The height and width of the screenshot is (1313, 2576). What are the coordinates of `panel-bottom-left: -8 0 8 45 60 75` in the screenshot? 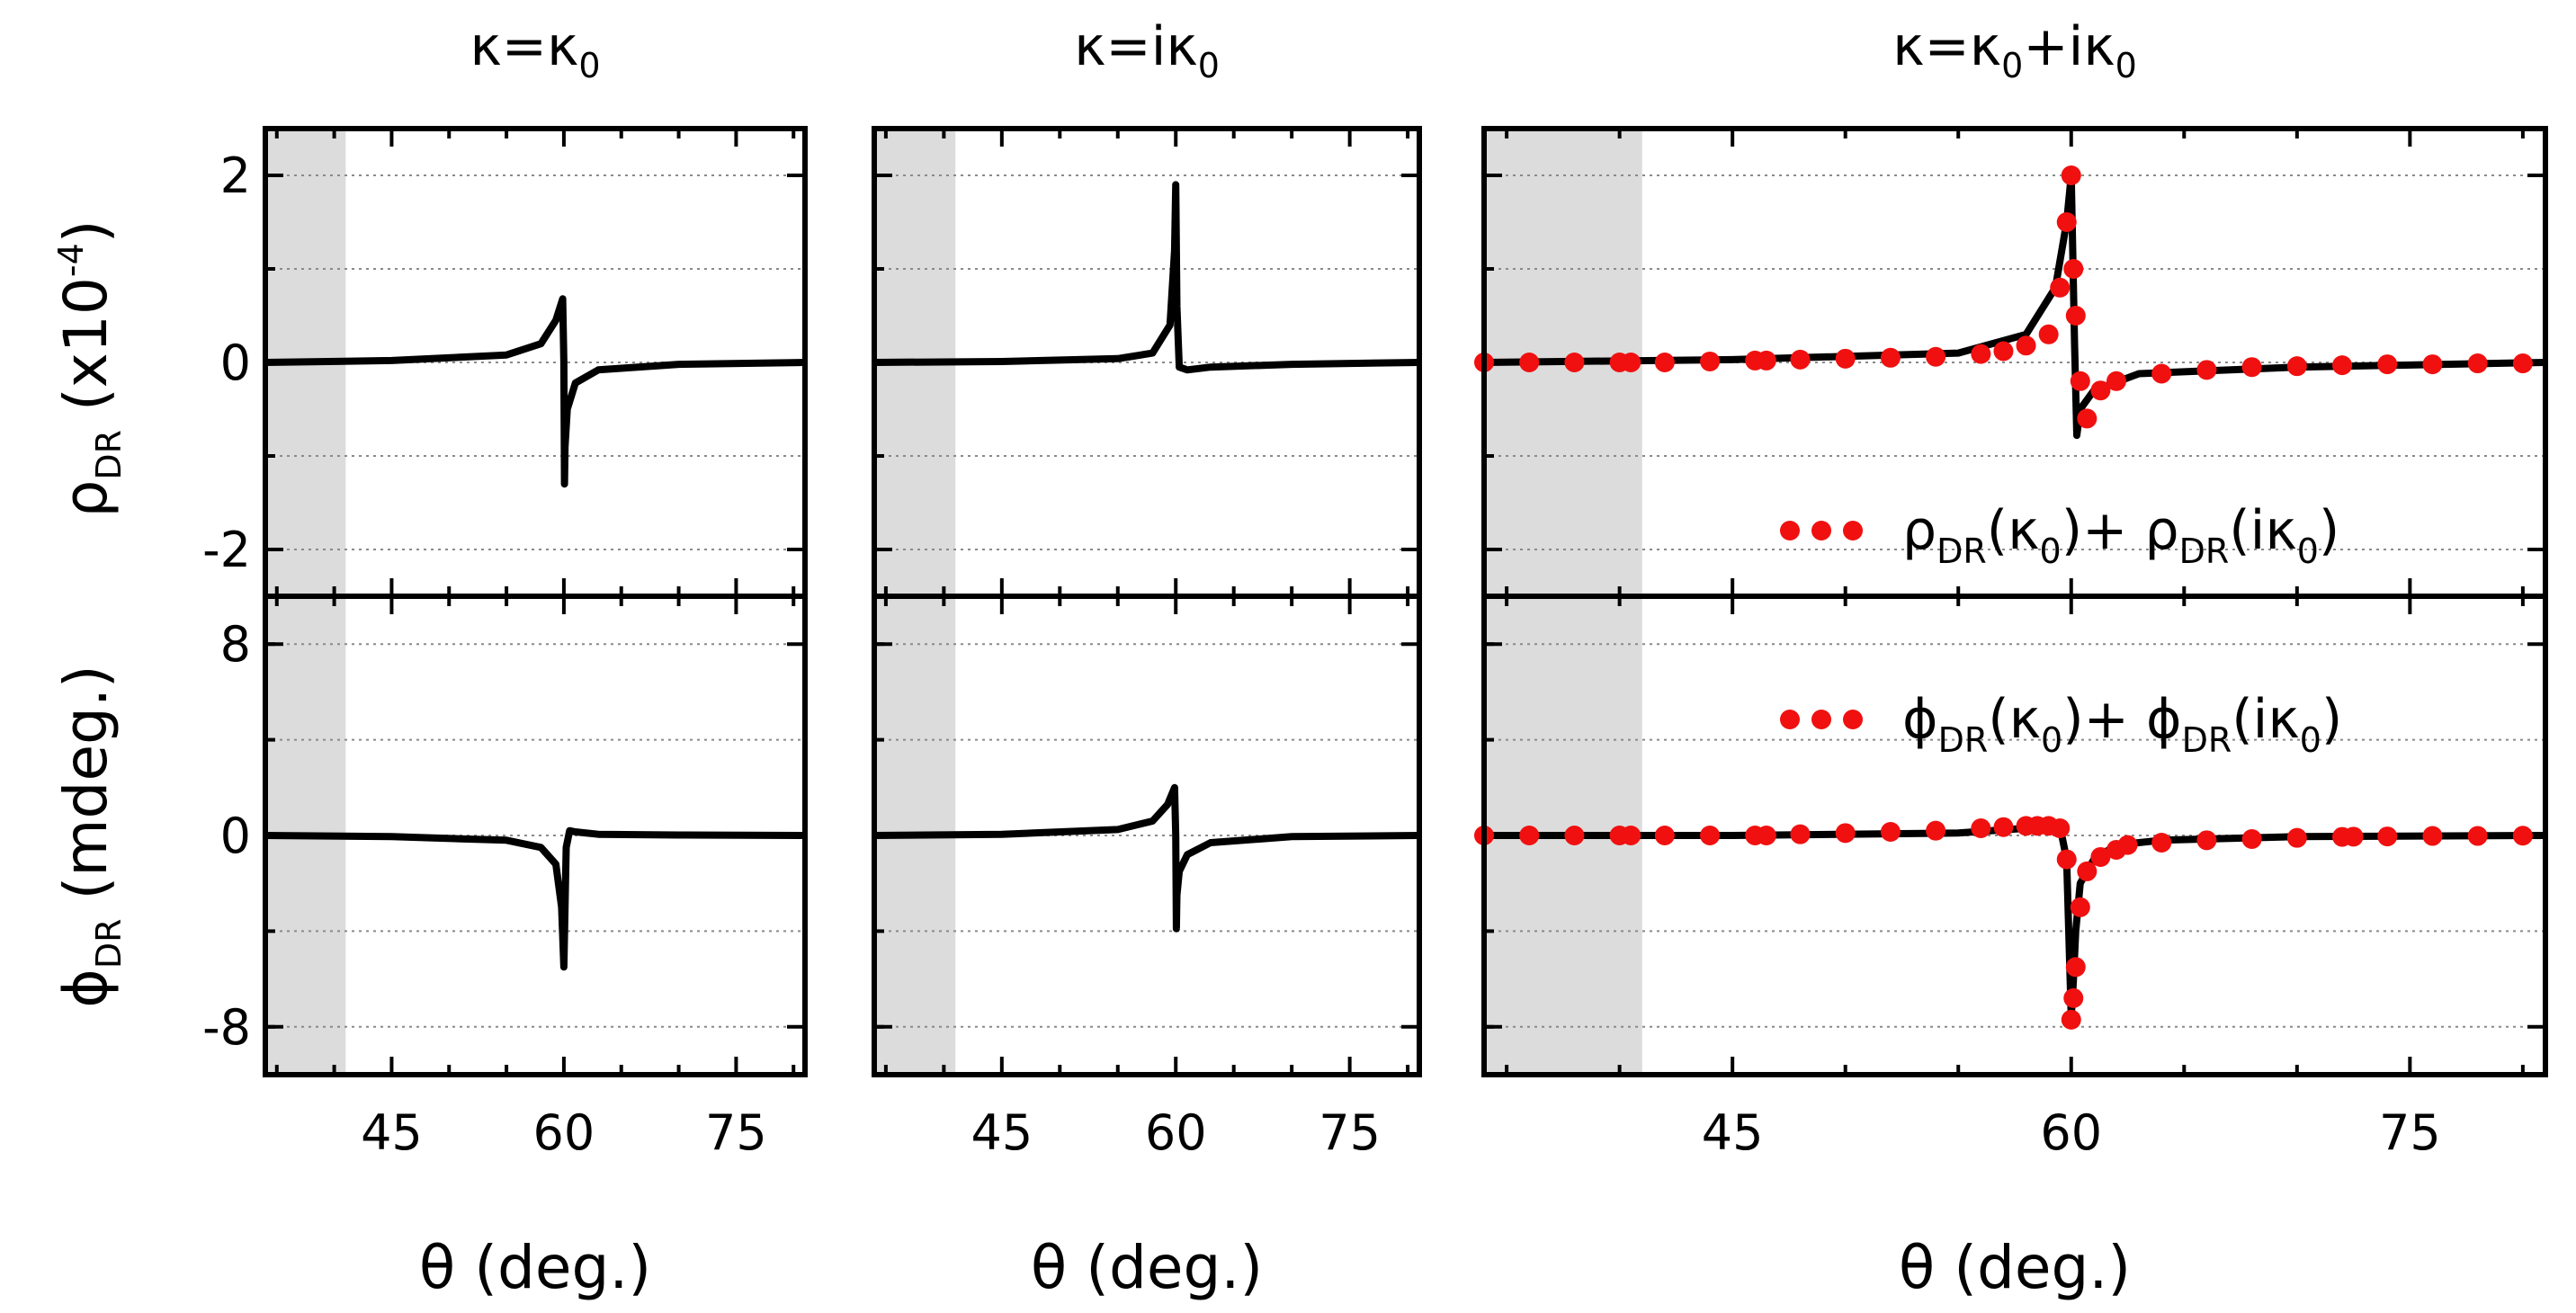 It's located at (505, 877).